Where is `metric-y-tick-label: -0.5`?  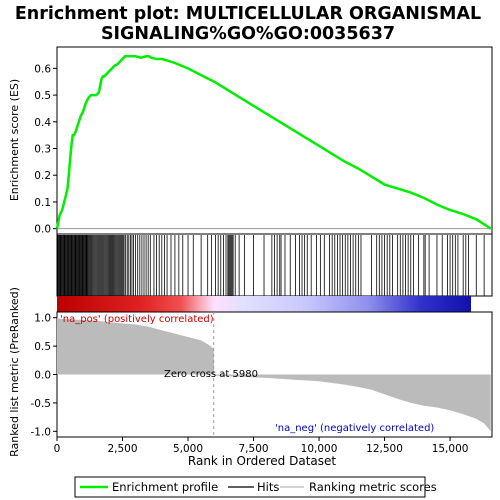
metric-y-tick-label: -0.5 is located at coordinates (41, 404).